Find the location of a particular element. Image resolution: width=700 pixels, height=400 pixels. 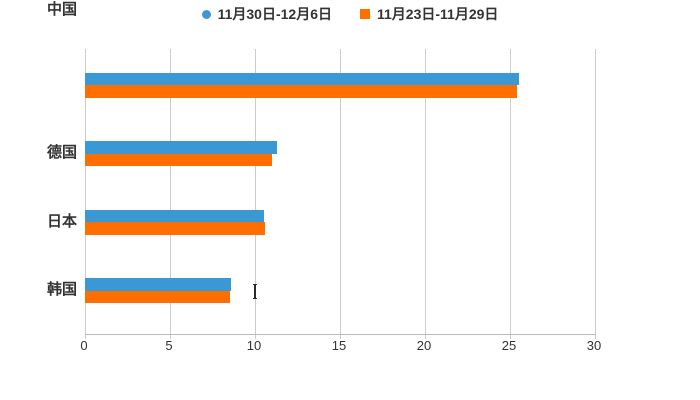

gridline-x25 is located at coordinates (510, 194).